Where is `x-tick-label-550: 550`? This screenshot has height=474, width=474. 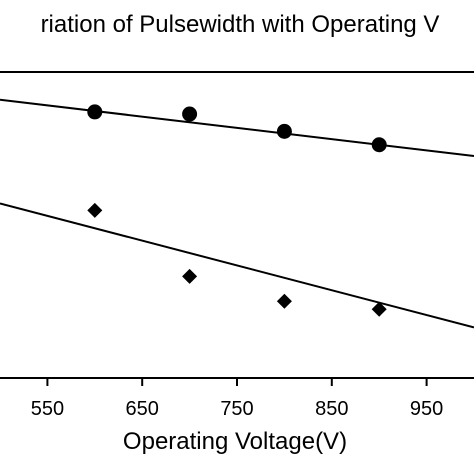 x-tick-label-550: 550 is located at coordinates (47, 409).